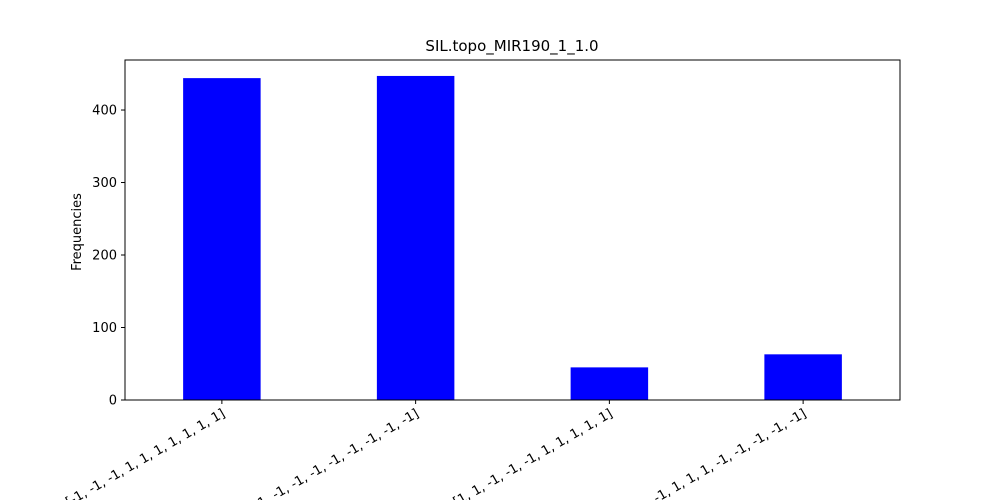 The image size is (1000, 500). I want to click on x-tick-label: [1, 1, -1, -1, -1, 1, 1, 1, 1, 1], so click(533, 453).